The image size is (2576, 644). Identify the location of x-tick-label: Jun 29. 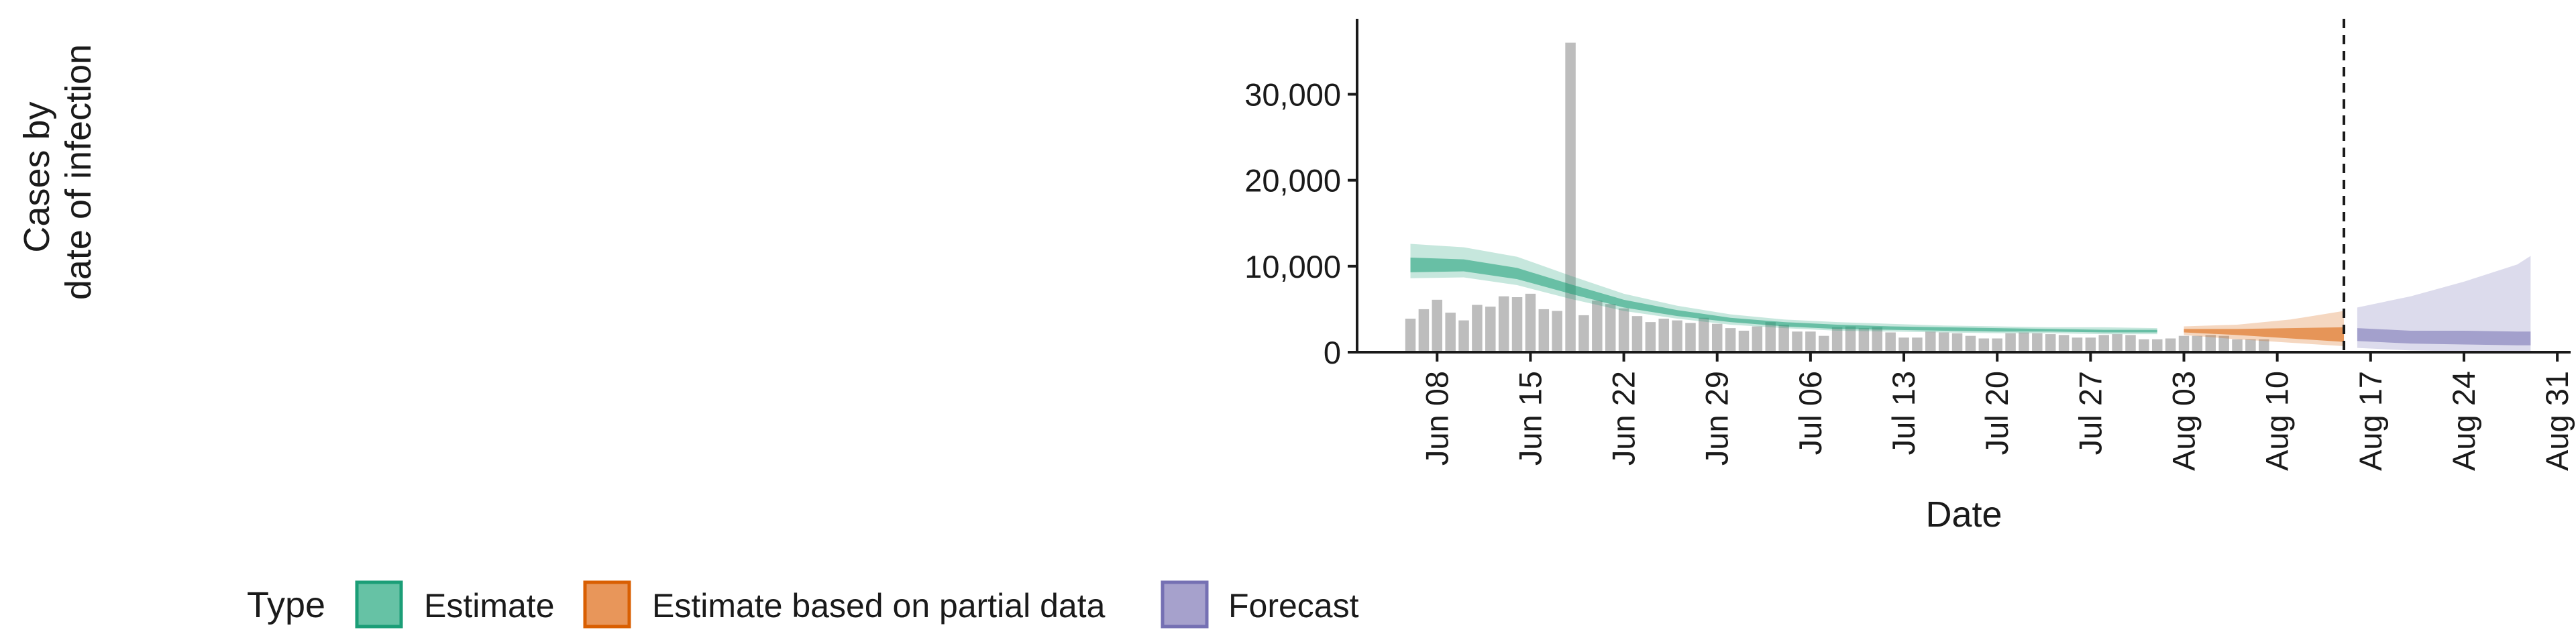
(1717, 418).